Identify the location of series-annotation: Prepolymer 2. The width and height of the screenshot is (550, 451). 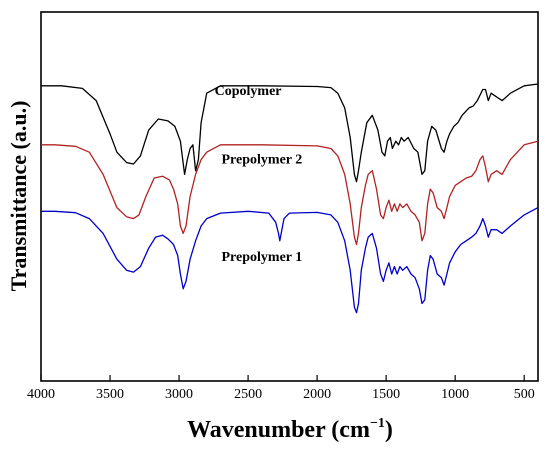
(262, 159).